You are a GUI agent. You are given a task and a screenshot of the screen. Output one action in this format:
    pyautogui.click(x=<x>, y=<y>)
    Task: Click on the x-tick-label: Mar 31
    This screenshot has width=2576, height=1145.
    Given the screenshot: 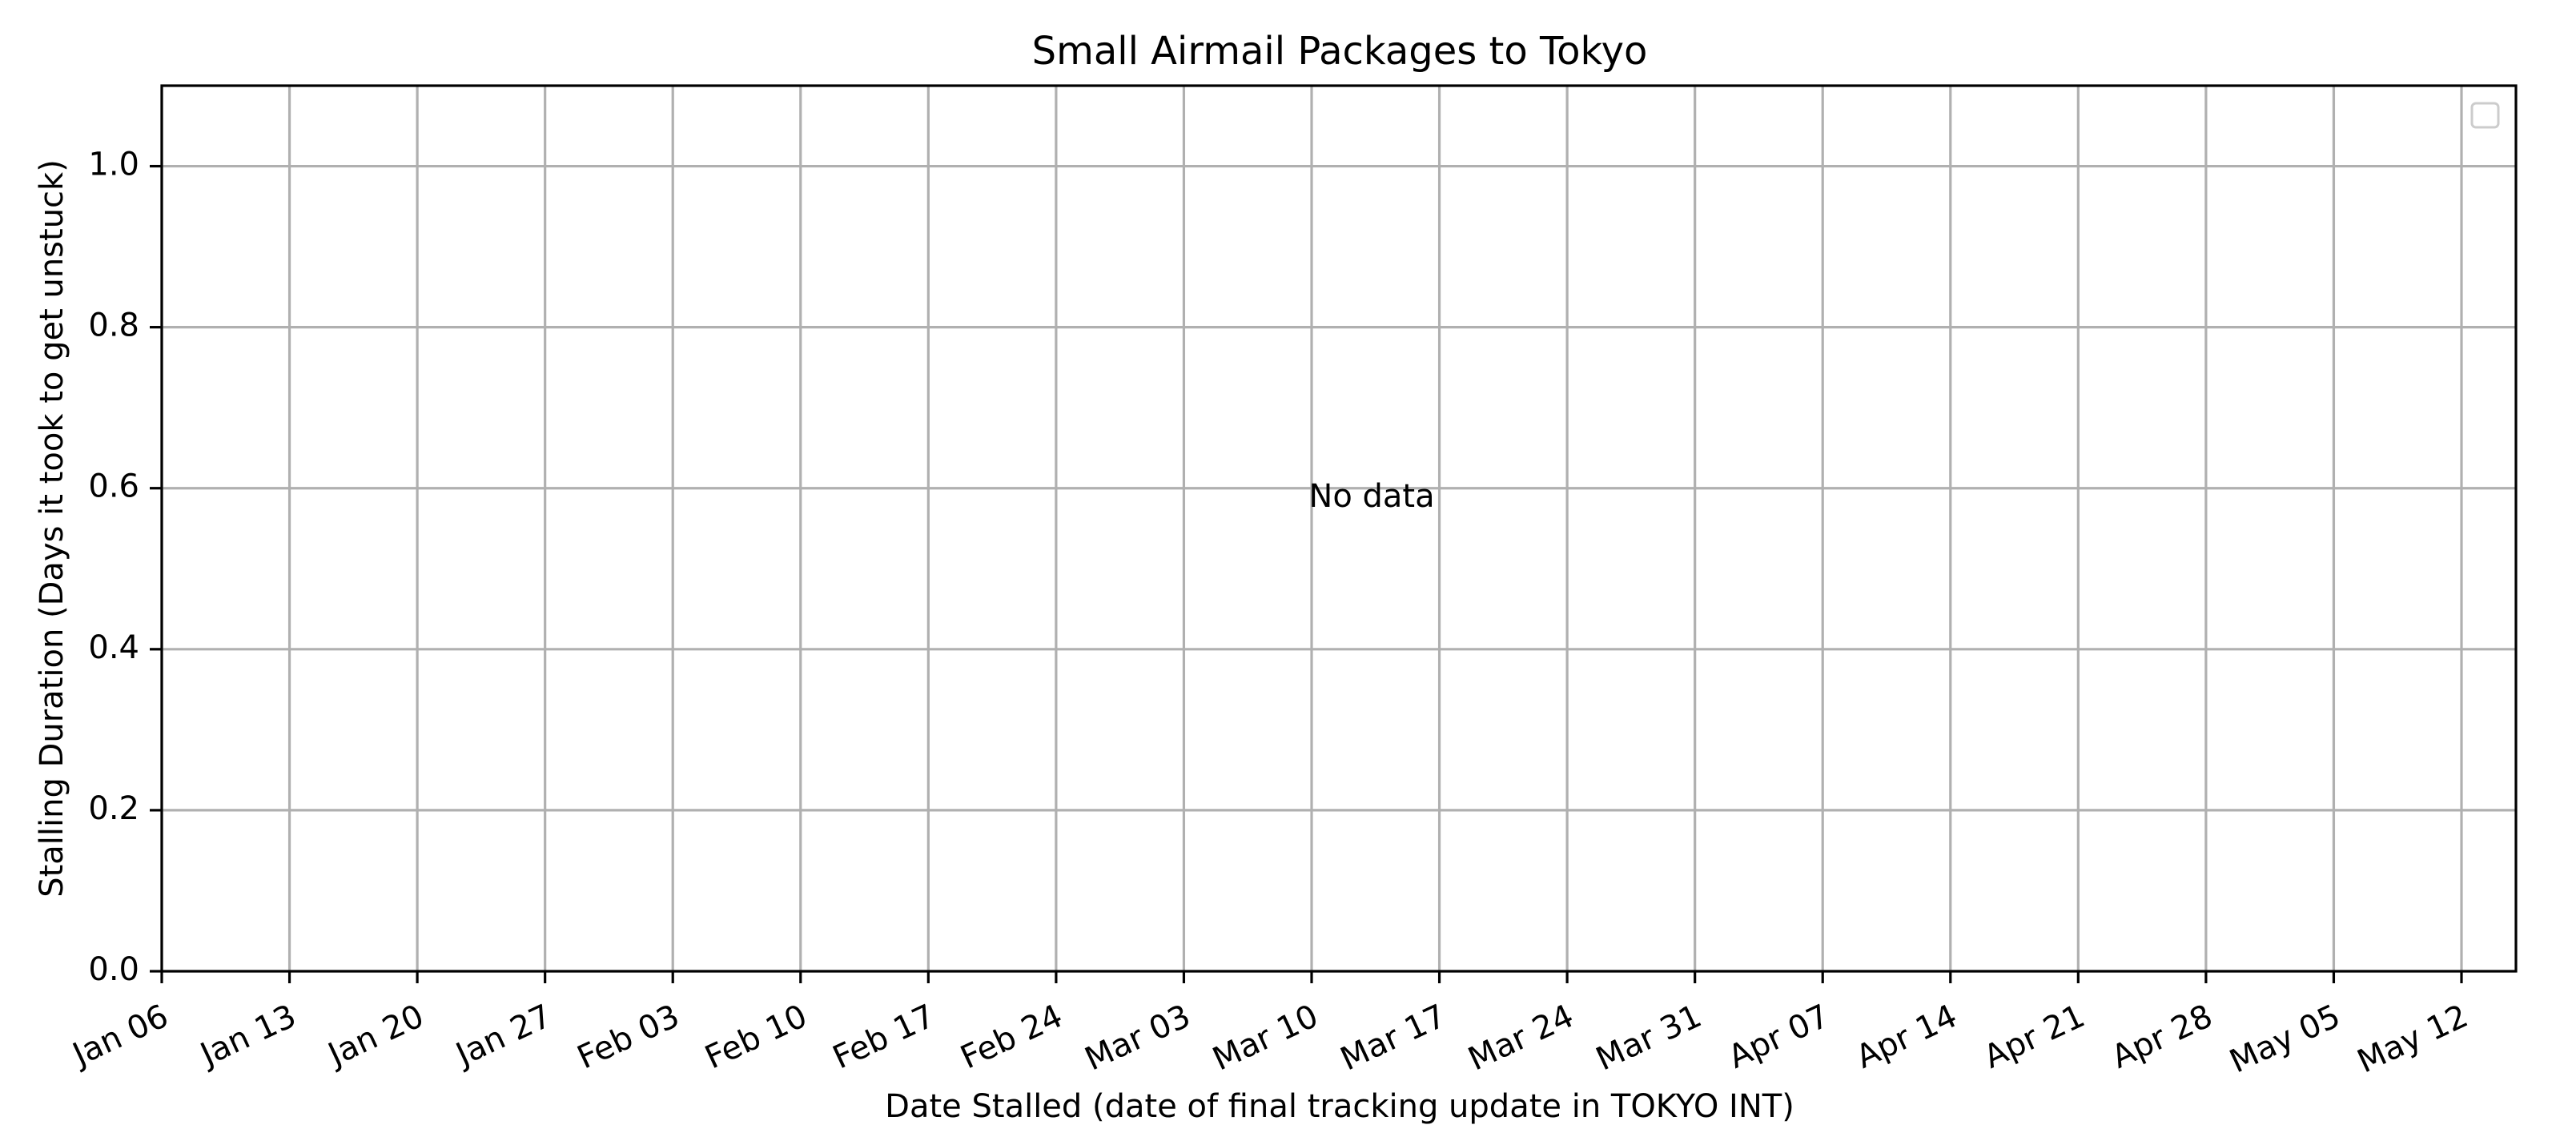 What is the action you would take?
    pyautogui.click(x=1648, y=1038)
    